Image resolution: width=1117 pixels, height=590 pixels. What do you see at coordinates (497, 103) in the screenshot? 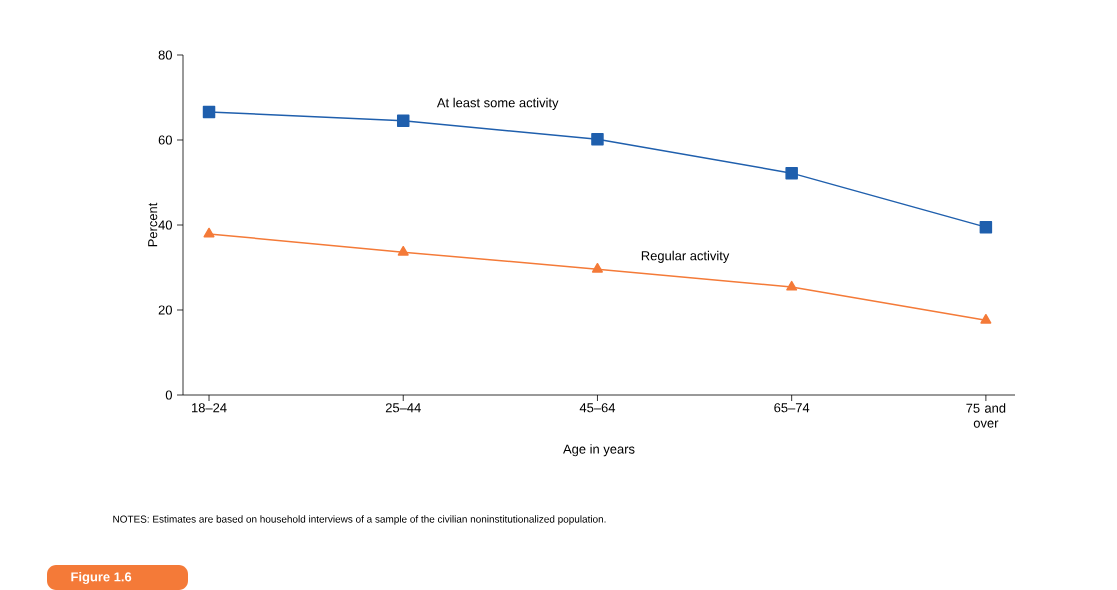
I see `series-label: At least some activity` at bounding box center [497, 103].